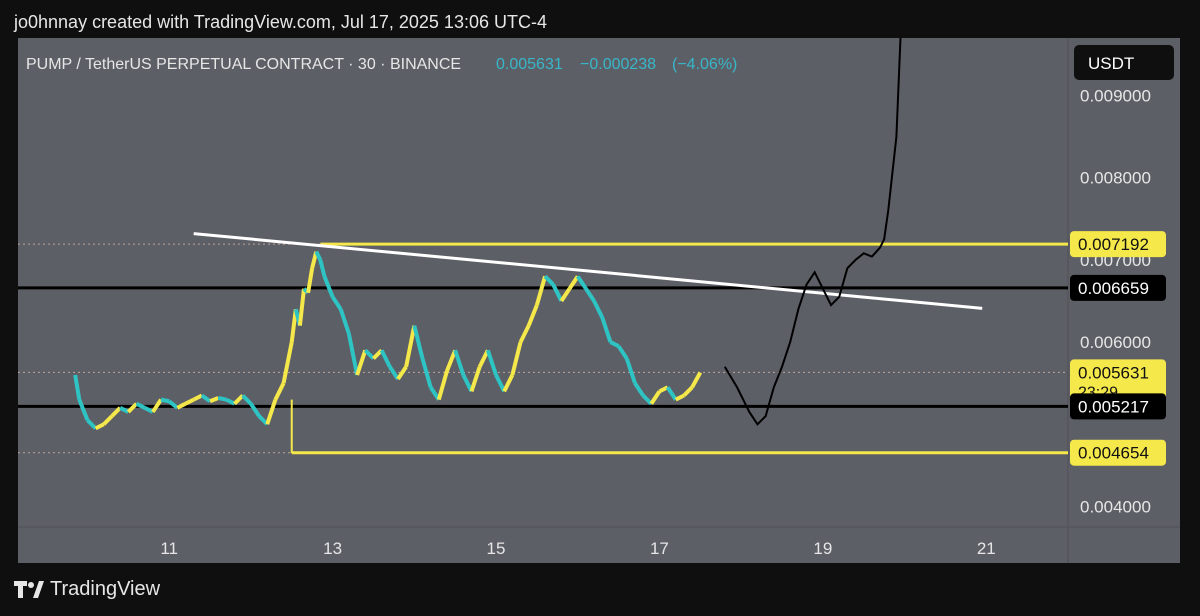 This screenshot has height=616, width=1200. I want to click on projection-path, so click(812, 231).